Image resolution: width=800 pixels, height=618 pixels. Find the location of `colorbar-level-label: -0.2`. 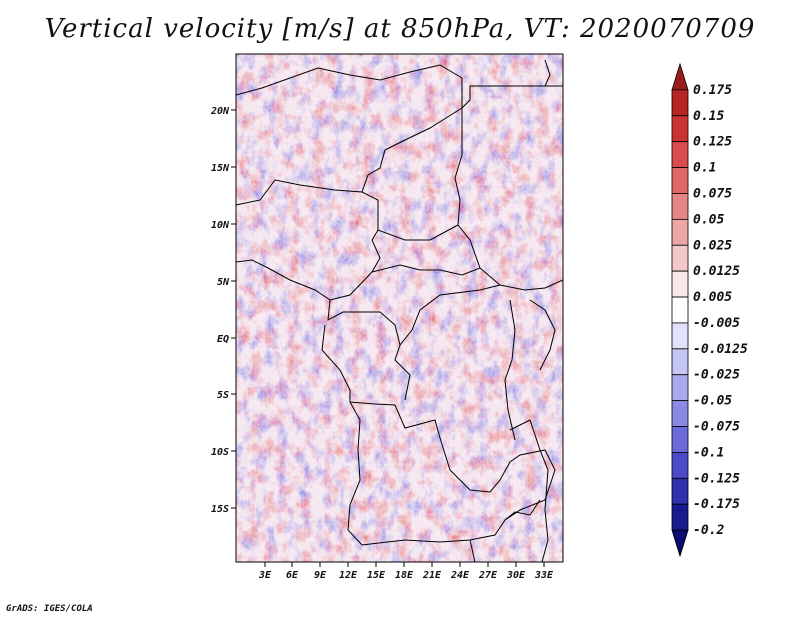

colorbar-level-label: -0.2 is located at coordinates (708, 530).